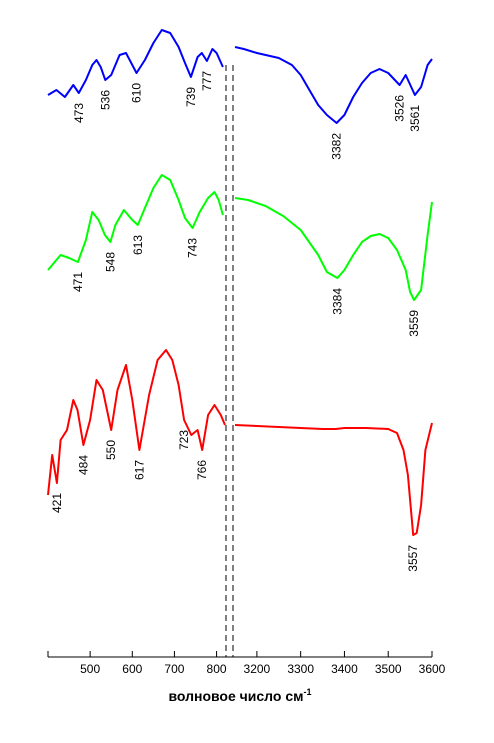 This screenshot has height=743, width=494. I want to click on peak-label: 739, so click(191, 97).